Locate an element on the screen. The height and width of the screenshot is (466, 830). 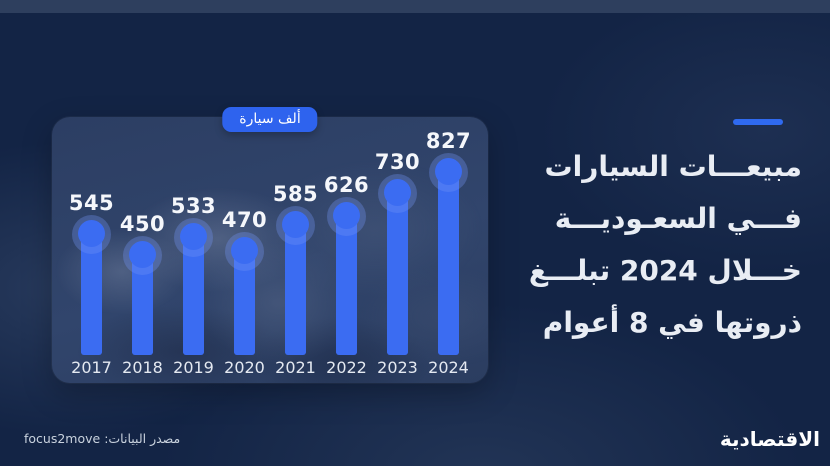
data-source-label: مصدر البيانات: focus2move is located at coordinates (102, 438).